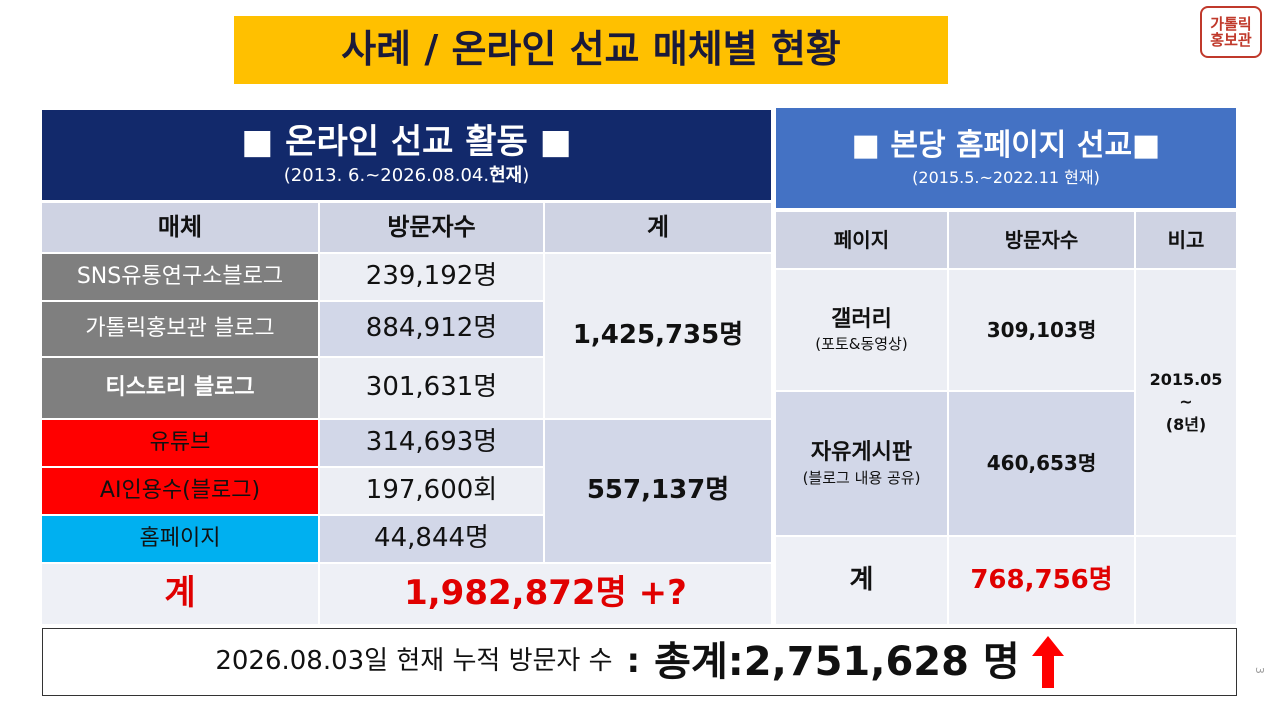  I want to click on visitor-count: 301,631명, so click(431, 388).